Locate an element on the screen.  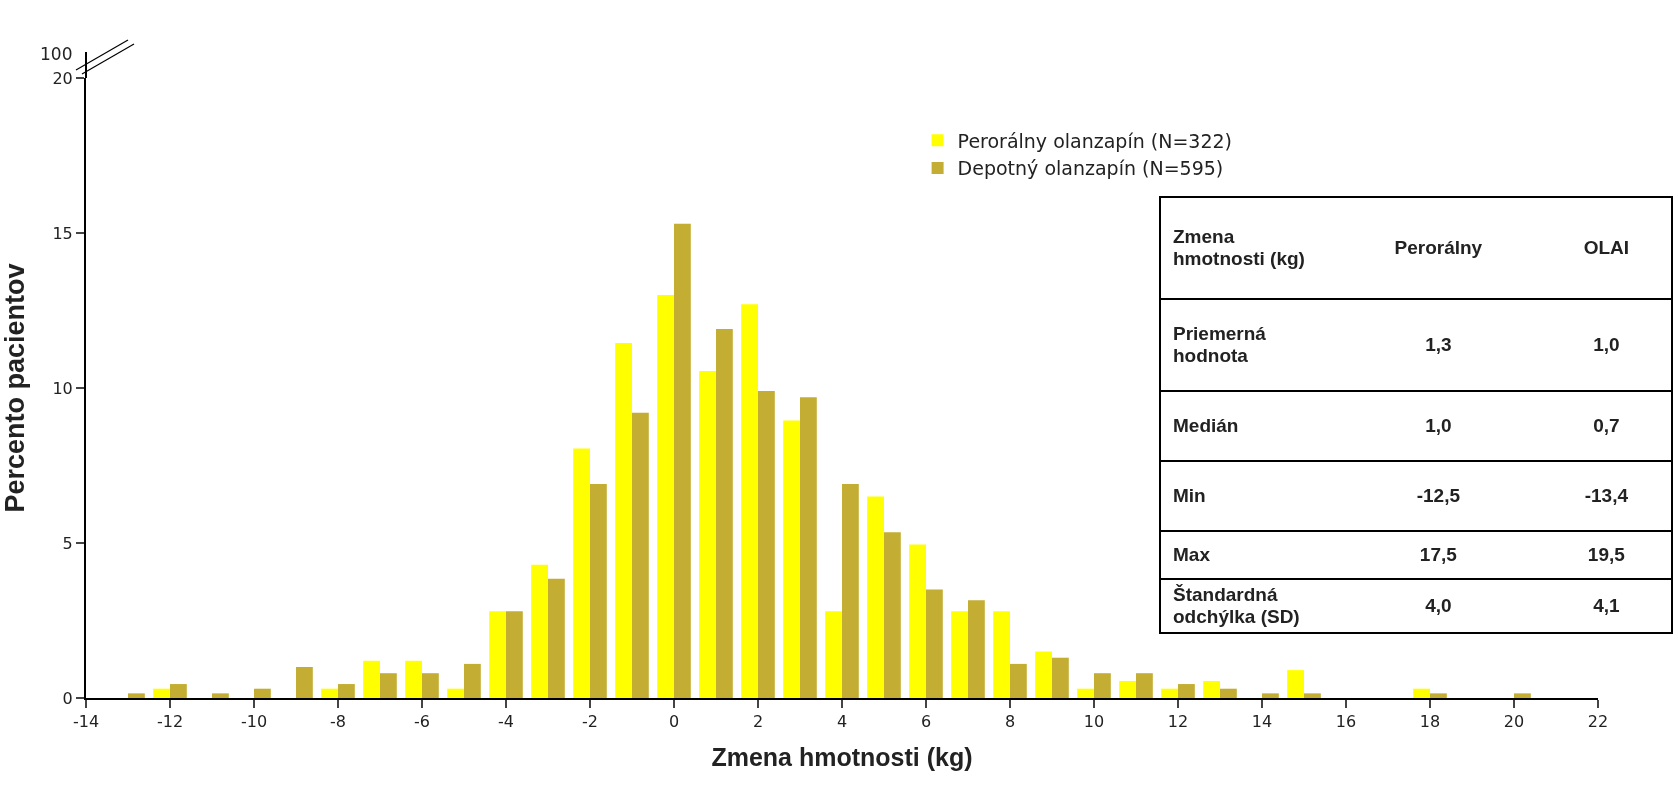
x-tick-label: -10 is located at coordinates (254, 722).